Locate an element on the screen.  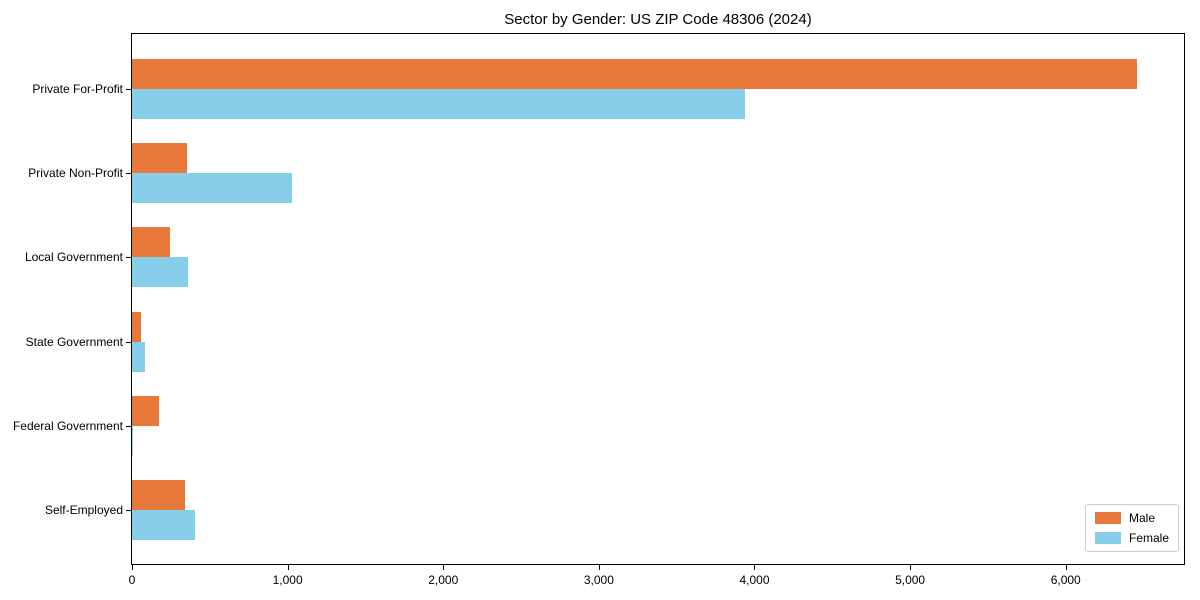
x-tick-label-0: 0 is located at coordinates (132, 580).